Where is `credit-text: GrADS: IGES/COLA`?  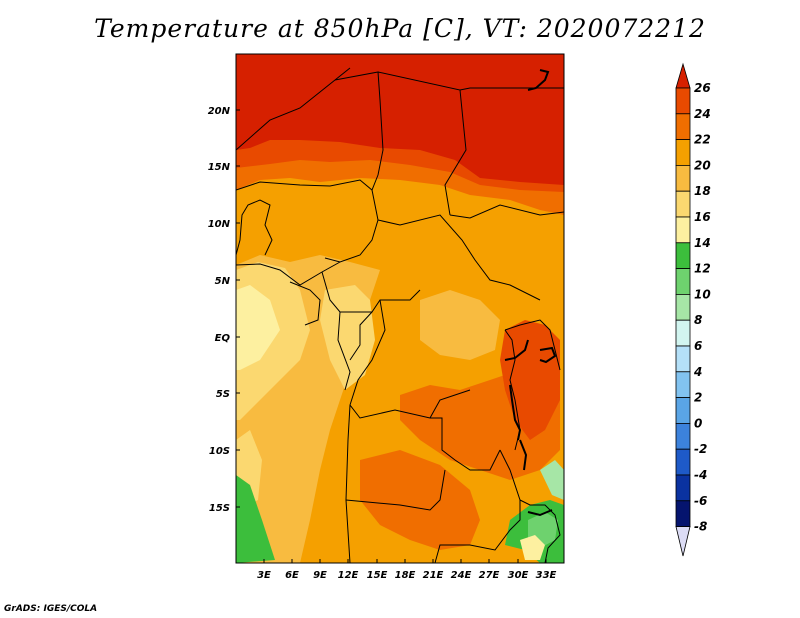 credit-text: GrADS: IGES/COLA is located at coordinates (51, 609).